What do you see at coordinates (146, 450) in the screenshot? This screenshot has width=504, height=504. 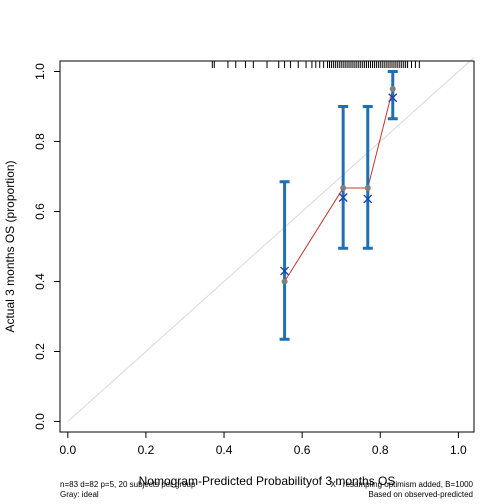 I see `x-tick-label: 0.2` at bounding box center [146, 450].